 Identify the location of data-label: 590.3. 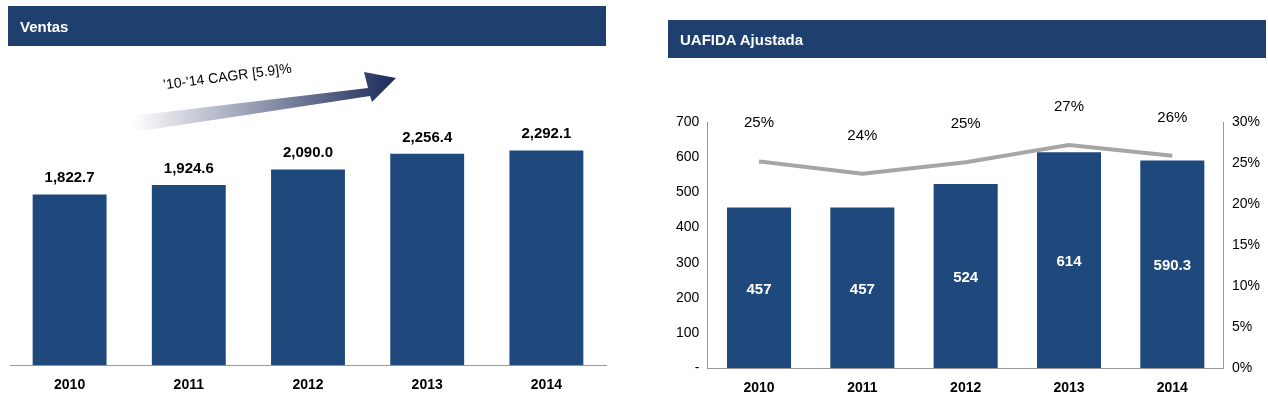
(1172, 265).